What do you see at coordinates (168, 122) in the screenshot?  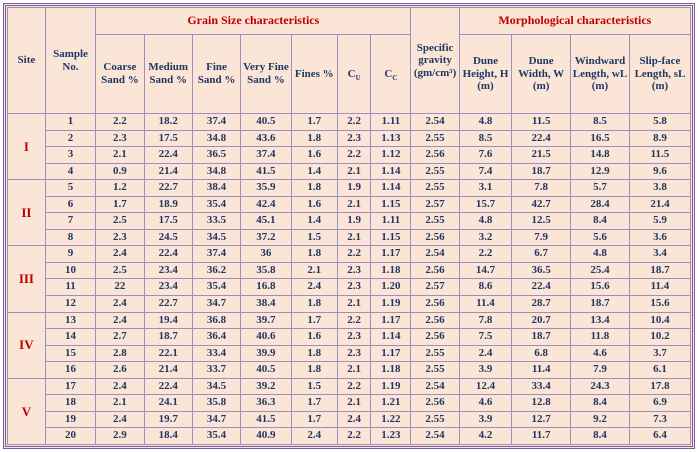 I see `value-cell: 18.2` at bounding box center [168, 122].